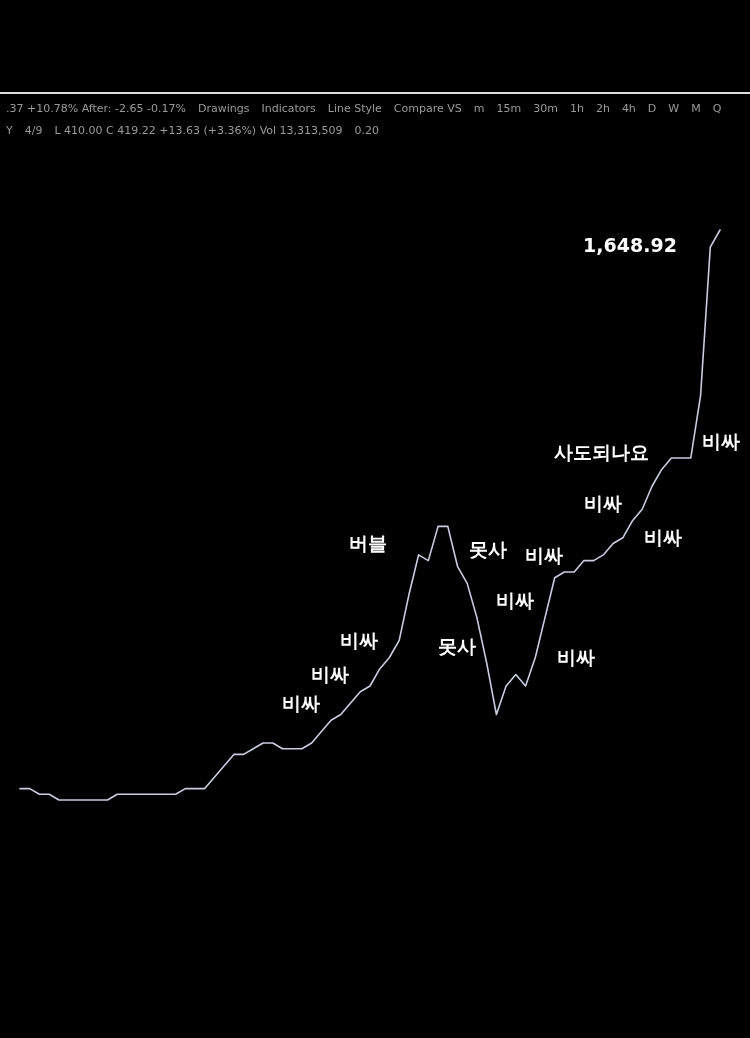 This screenshot has width=750, height=1038. What do you see at coordinates (33, 131) in the screenshot?
I see `annotation: 4/9` at bounding box center [33, 131].